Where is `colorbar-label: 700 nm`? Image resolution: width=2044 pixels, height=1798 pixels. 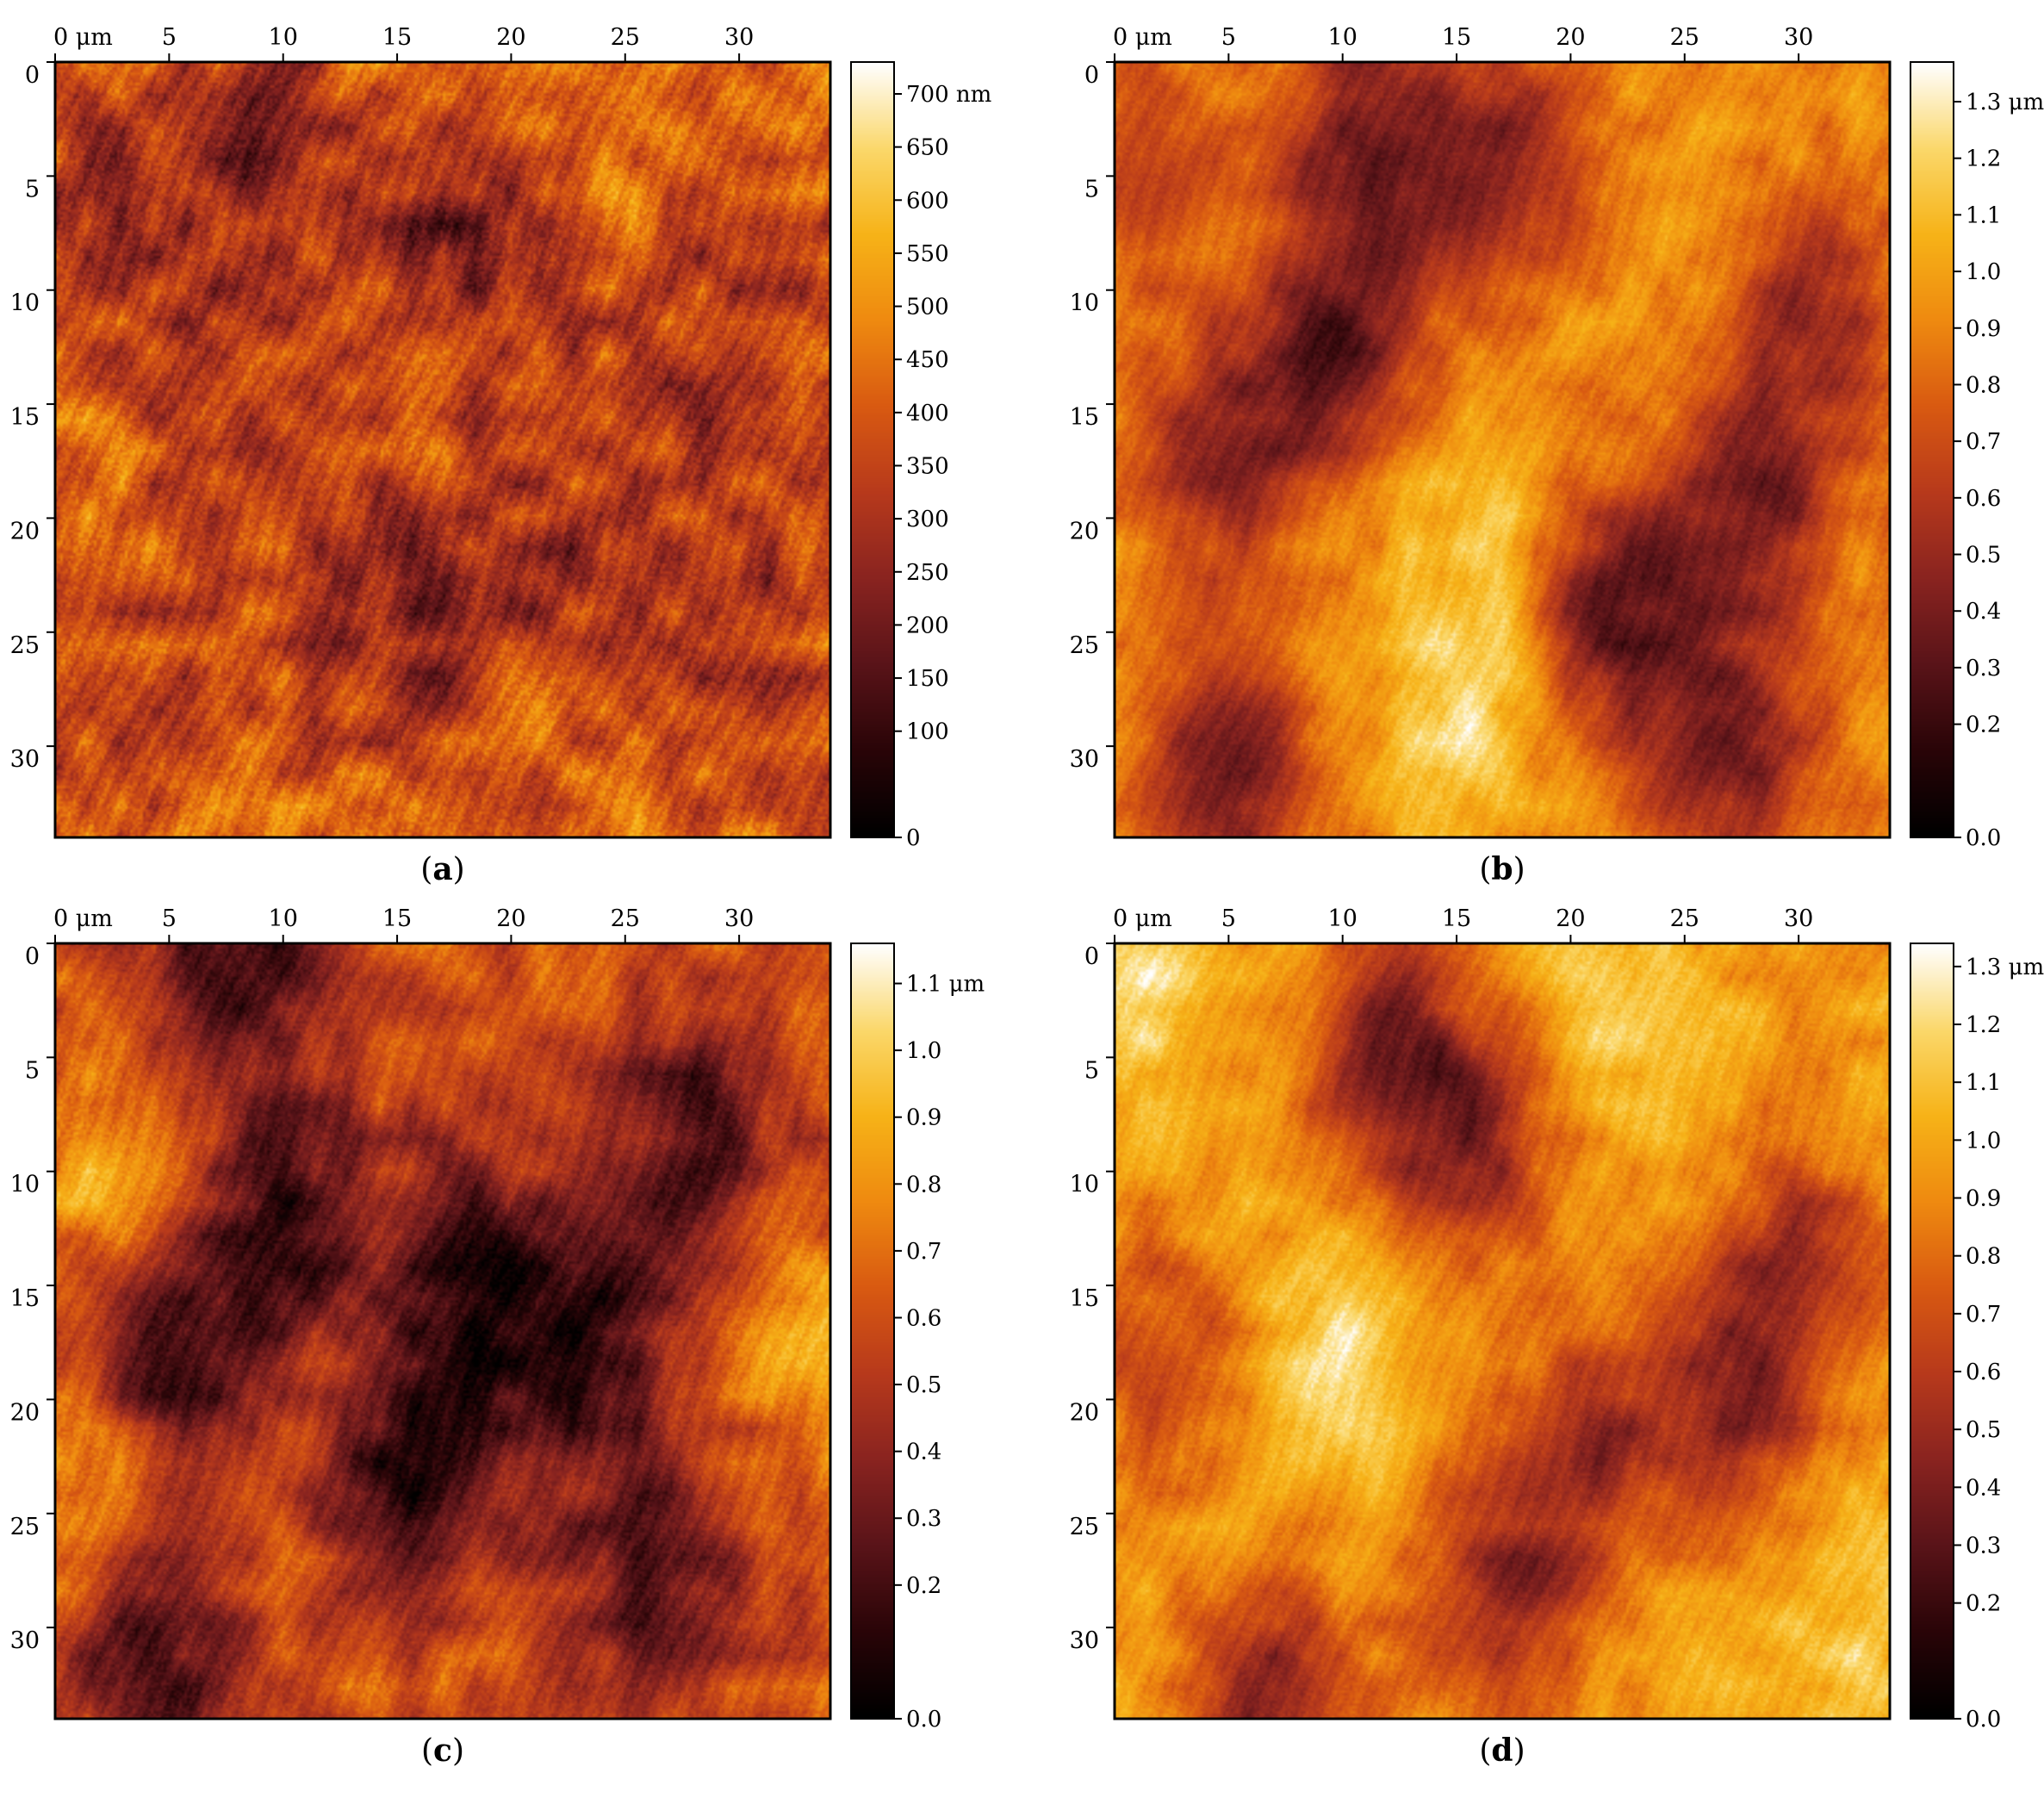
colorbar-label: 700 nm is located at coordinates (949, 95).